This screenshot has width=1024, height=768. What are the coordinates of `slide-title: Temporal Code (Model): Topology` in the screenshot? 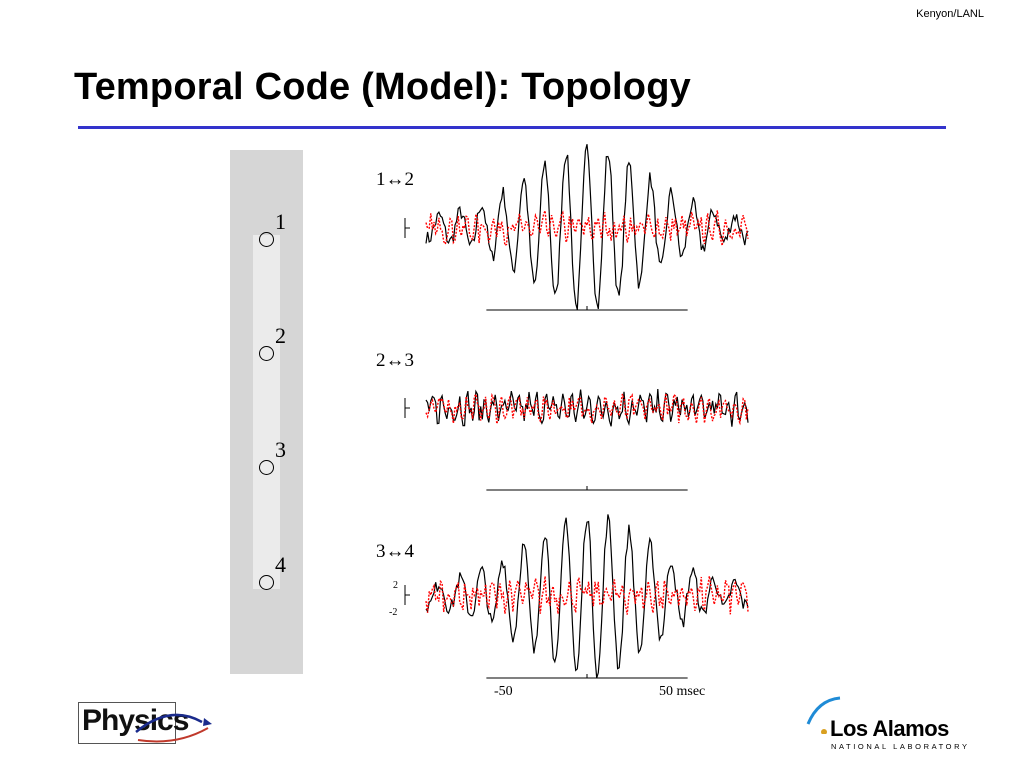 It's located at (382, 87).